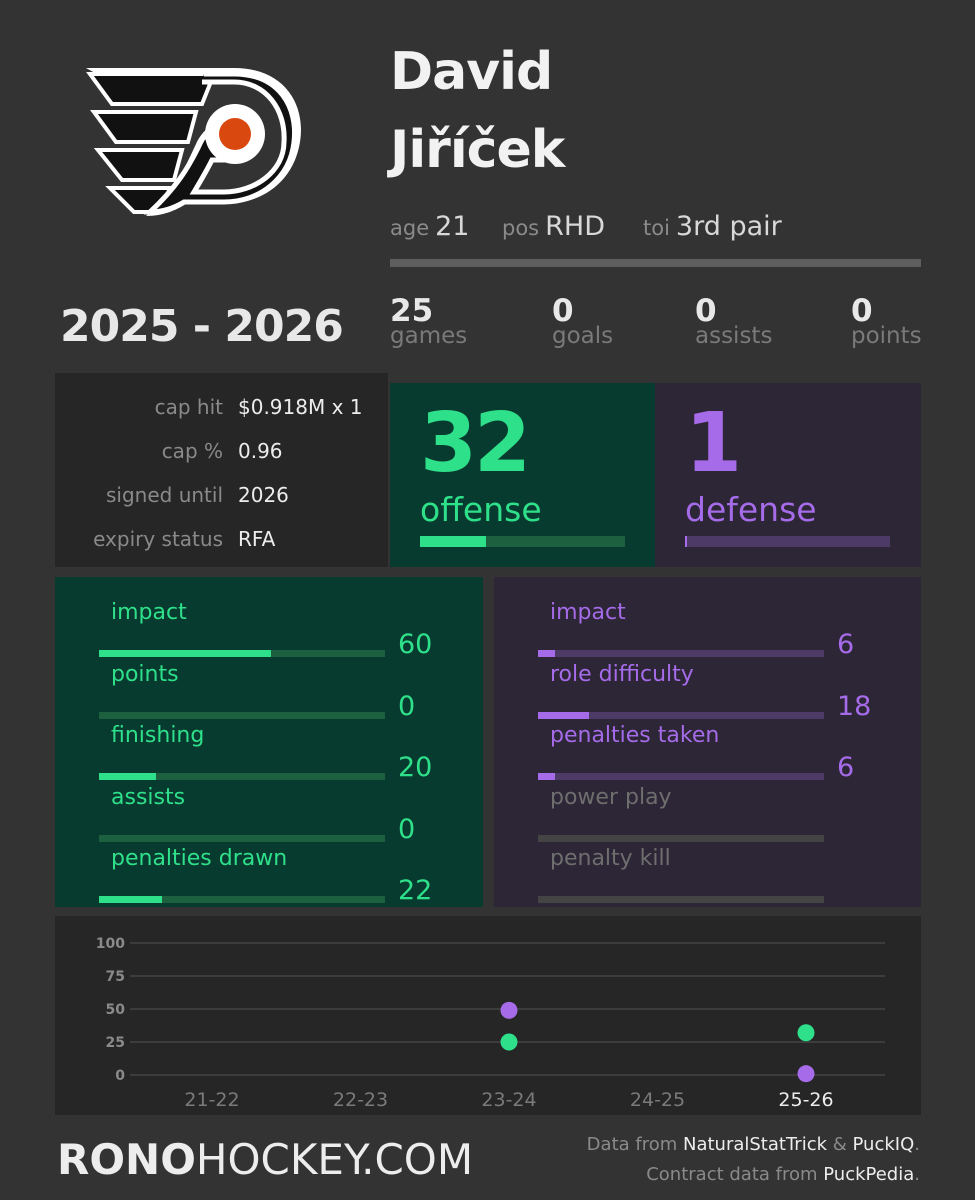  What do you see at coordinates (490, 1023) in the screenshot?
I see `trend-chart-svg: 0 25 50 75 100 21-22 22-23 23-24 24-25 25-26` at bounding box center [490, 1023].